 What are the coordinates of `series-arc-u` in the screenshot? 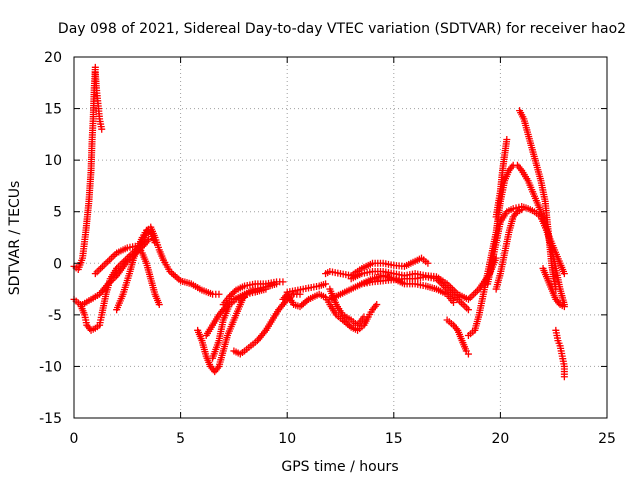 It's located at (526, 256).